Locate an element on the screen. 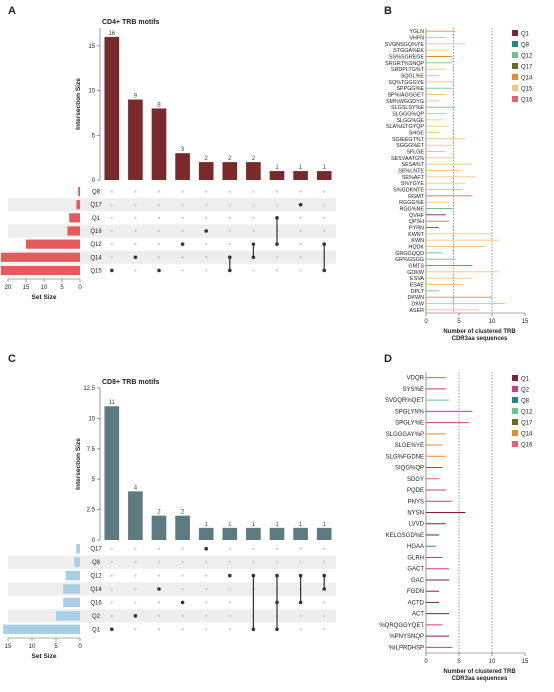 The image size is (554, 692). panel-b-category-label: SLGGG%QP is located at coordinates (408, 115).